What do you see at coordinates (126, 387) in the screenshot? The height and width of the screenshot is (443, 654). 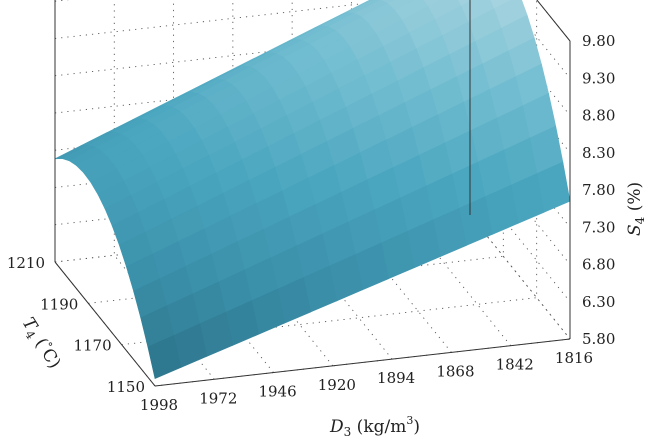 I see `y-tick-label: 1150` at bounding box center [126, 387].